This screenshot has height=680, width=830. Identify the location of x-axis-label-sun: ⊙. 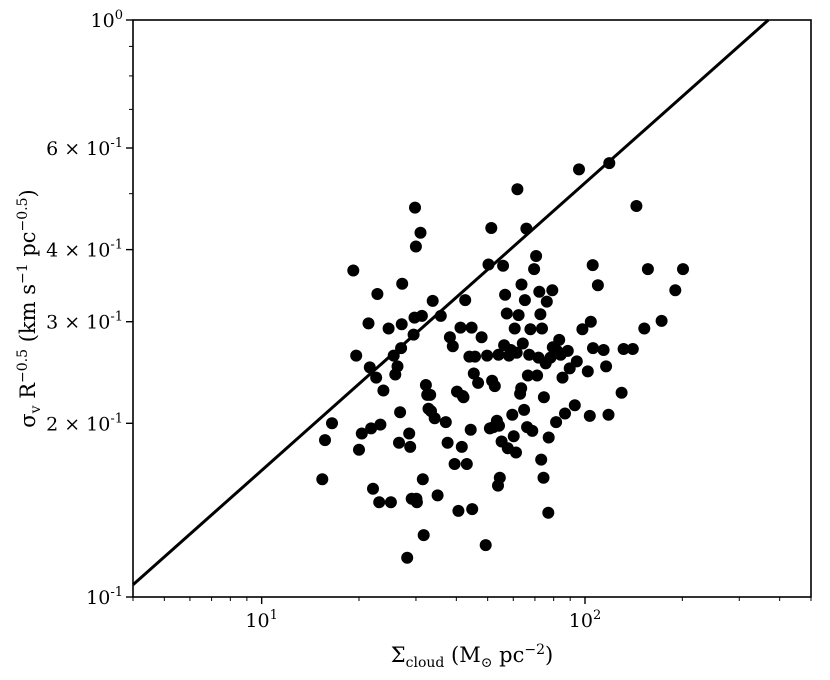
(487, 663).